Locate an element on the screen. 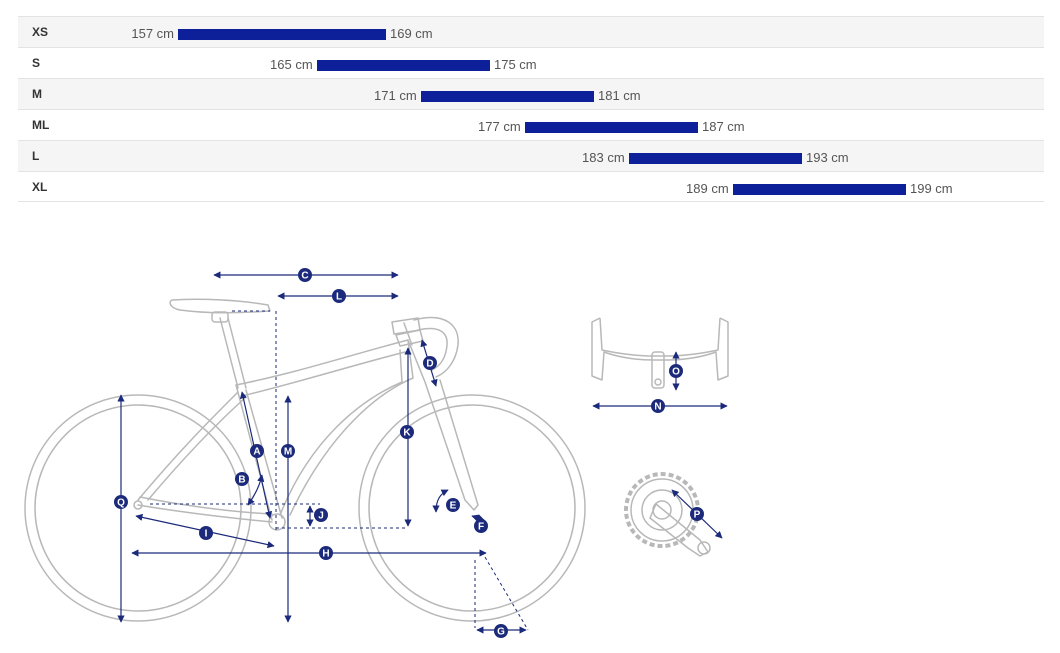 The image size is (1060, 653). marker-h: H is located at coordinates (326, 553).